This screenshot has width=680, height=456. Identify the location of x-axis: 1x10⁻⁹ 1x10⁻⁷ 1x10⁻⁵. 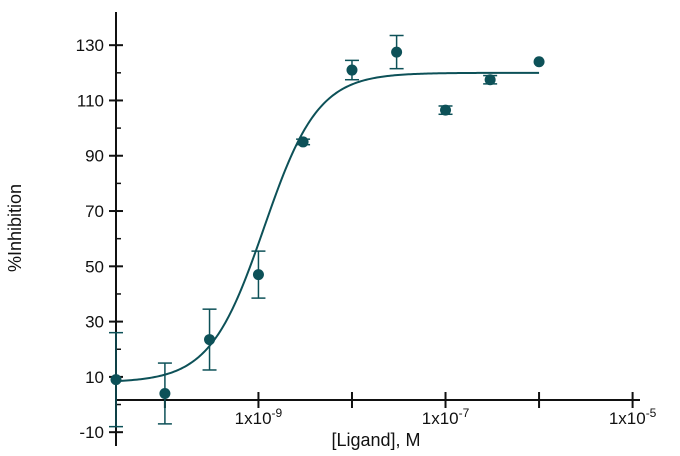
(386, 410).